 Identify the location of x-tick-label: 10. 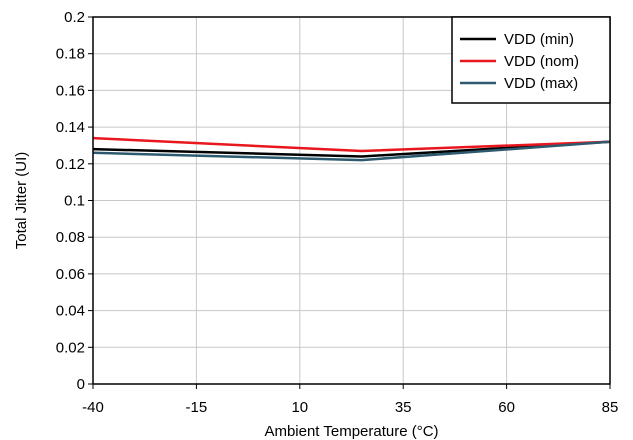
(299, 407).